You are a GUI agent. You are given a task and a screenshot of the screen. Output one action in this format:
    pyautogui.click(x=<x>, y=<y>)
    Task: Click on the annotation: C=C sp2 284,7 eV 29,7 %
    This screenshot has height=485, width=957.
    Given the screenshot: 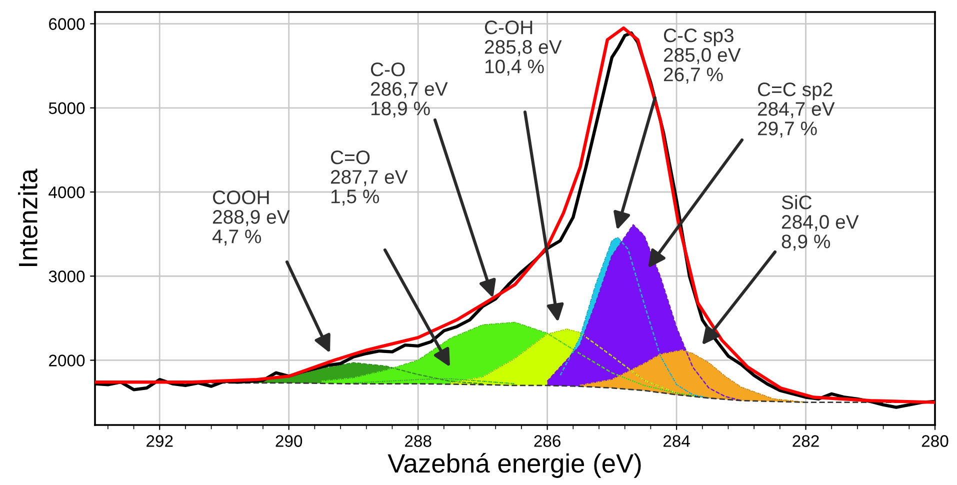 What is the action you would take?
    pyautogui.click(x=796, y=110)
    